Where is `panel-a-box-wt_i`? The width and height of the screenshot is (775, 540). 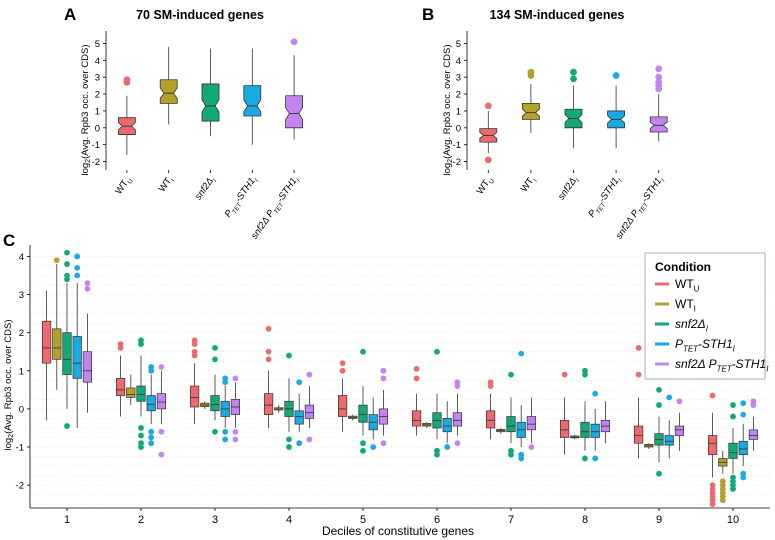
panel-a-box-wt_i is located at coordinates (168, 85).